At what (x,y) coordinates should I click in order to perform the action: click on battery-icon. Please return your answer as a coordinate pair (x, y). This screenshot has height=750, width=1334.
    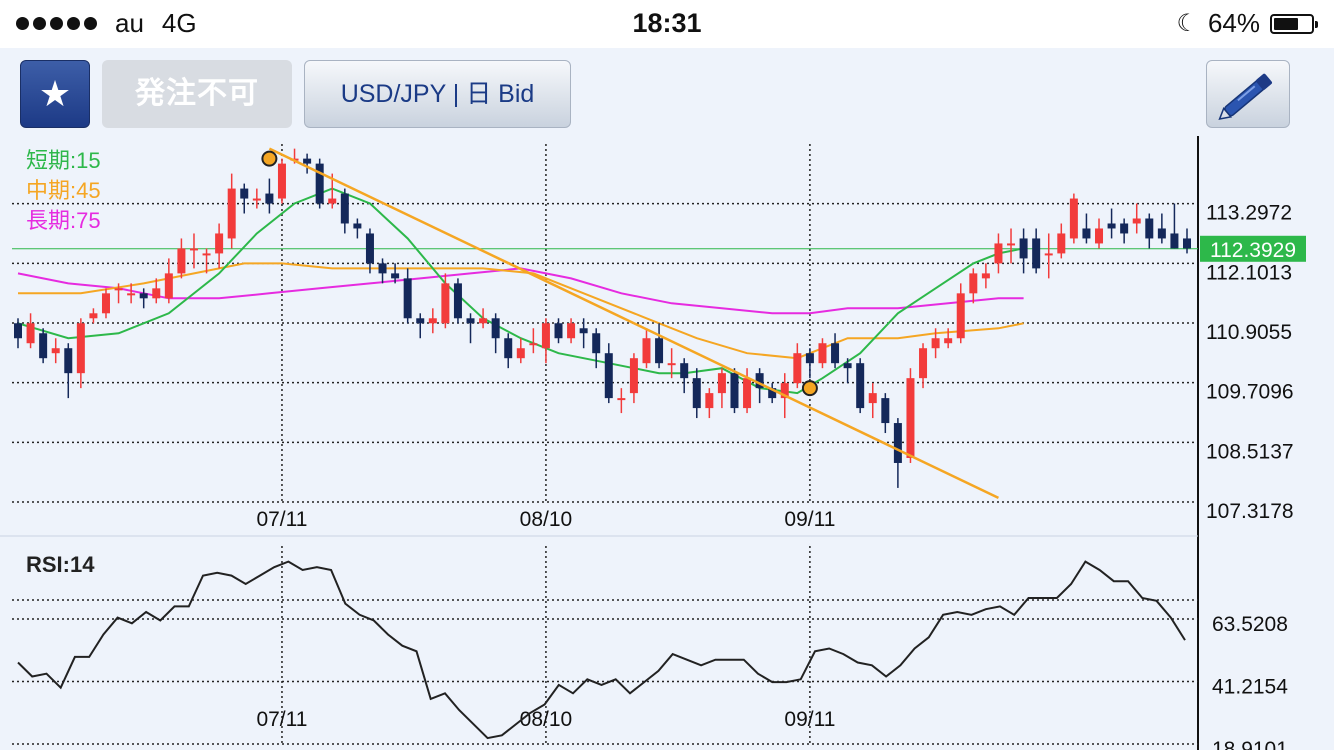
    Looking at the image, I should click on (1294, 23).